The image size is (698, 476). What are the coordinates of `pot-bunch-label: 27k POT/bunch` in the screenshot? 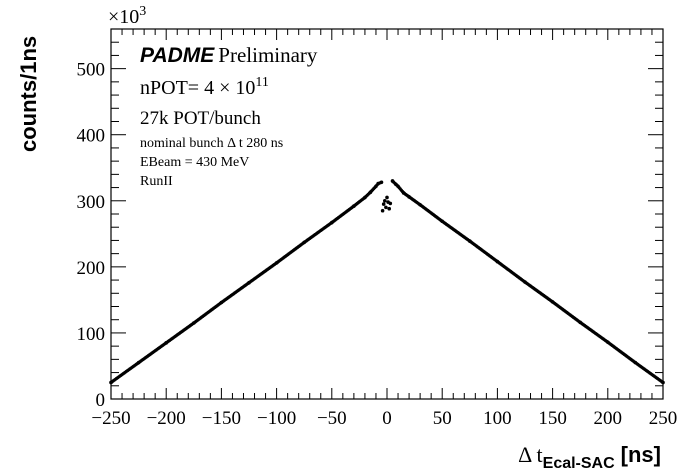 It's located at (200, 118).